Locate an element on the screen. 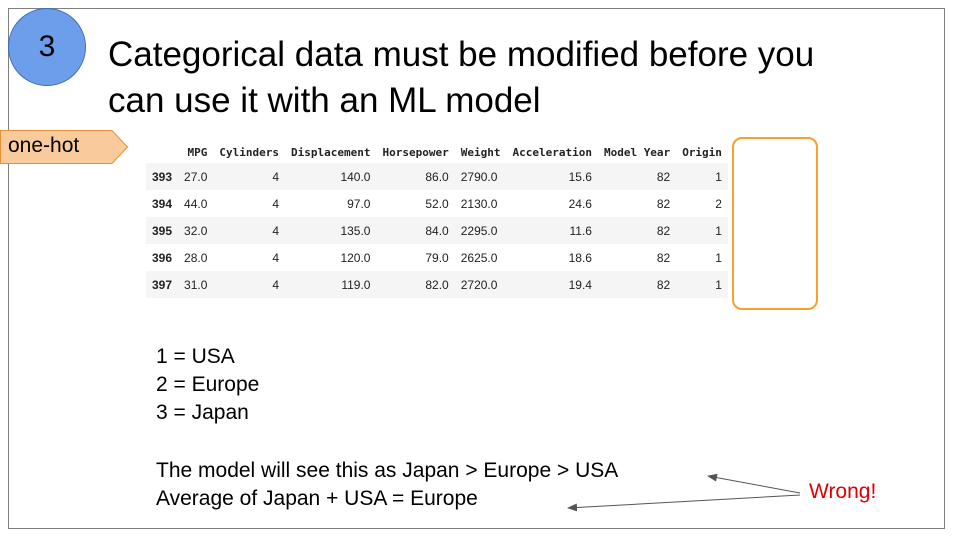 This screenshot has width=960, height=540. legend-item: 1 = USA is located at coordinates (195, 356).